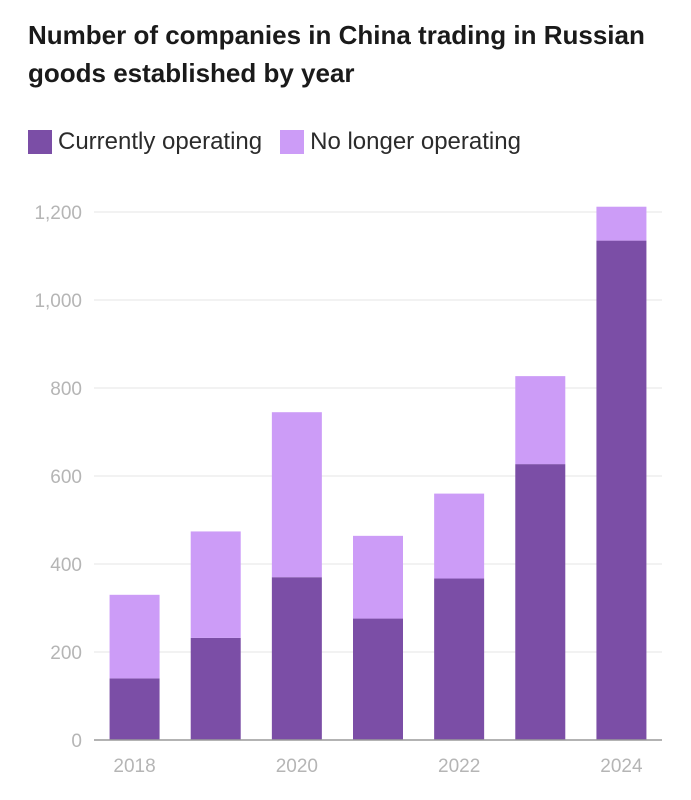  What do you see at coordinates (58, 301) in the screenshot?
I see `y-tick-label: 1,000` at bounding box center [58, 301].